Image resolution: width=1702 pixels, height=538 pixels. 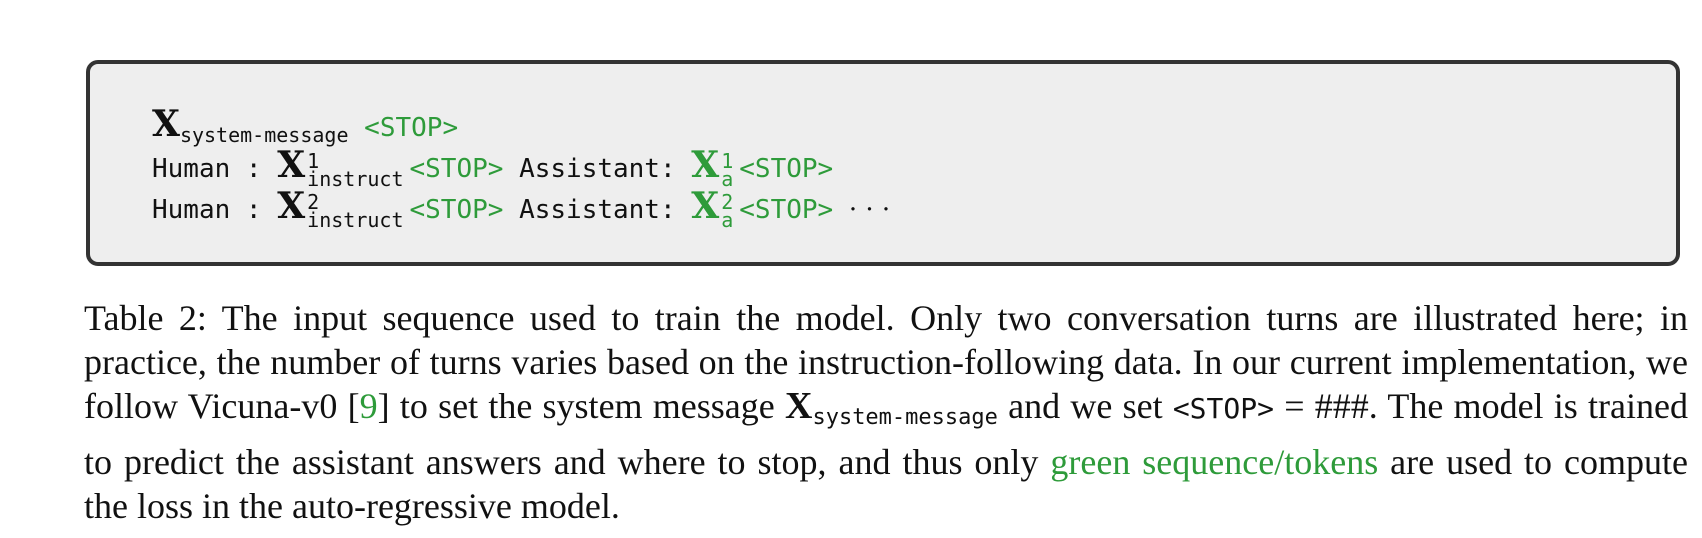 I want to click on instruct-script: 1 instruct, so click(x=355, y=169).